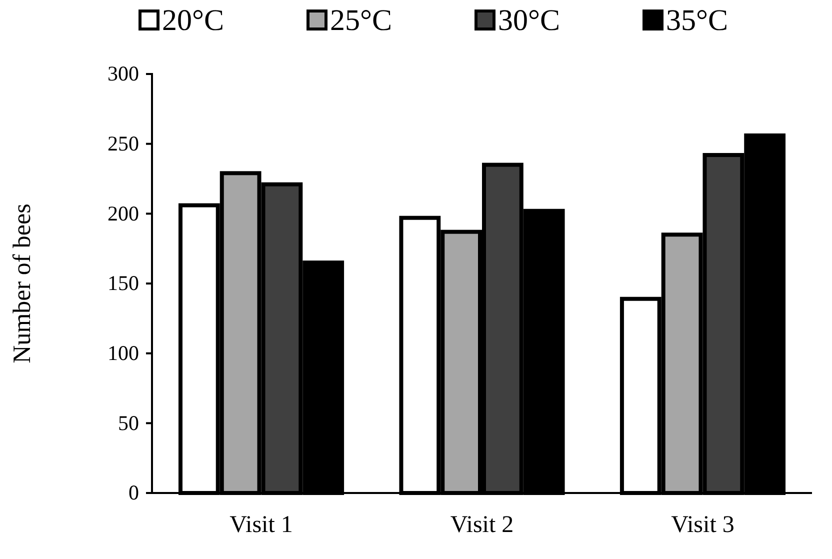 Image resolution: width=832 pixels, height=559 pixels. Describe the element at coordinates (193, 20) in the screenshot. I see `legend-label: 20°C` at that location.